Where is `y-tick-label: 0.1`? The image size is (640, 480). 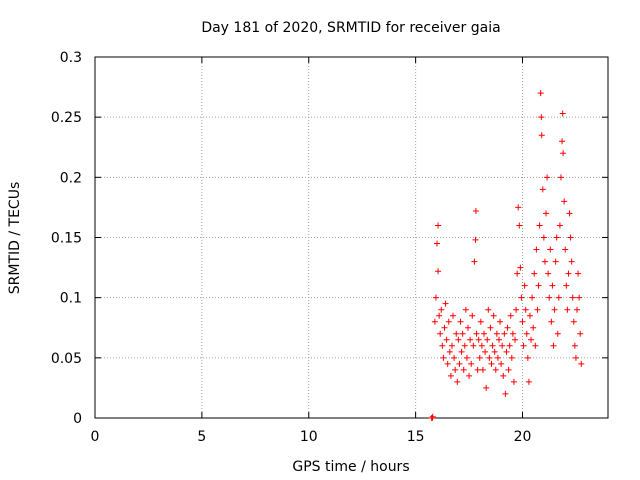 y-tick-label: 0.1 is located at coordinates (71, 299).